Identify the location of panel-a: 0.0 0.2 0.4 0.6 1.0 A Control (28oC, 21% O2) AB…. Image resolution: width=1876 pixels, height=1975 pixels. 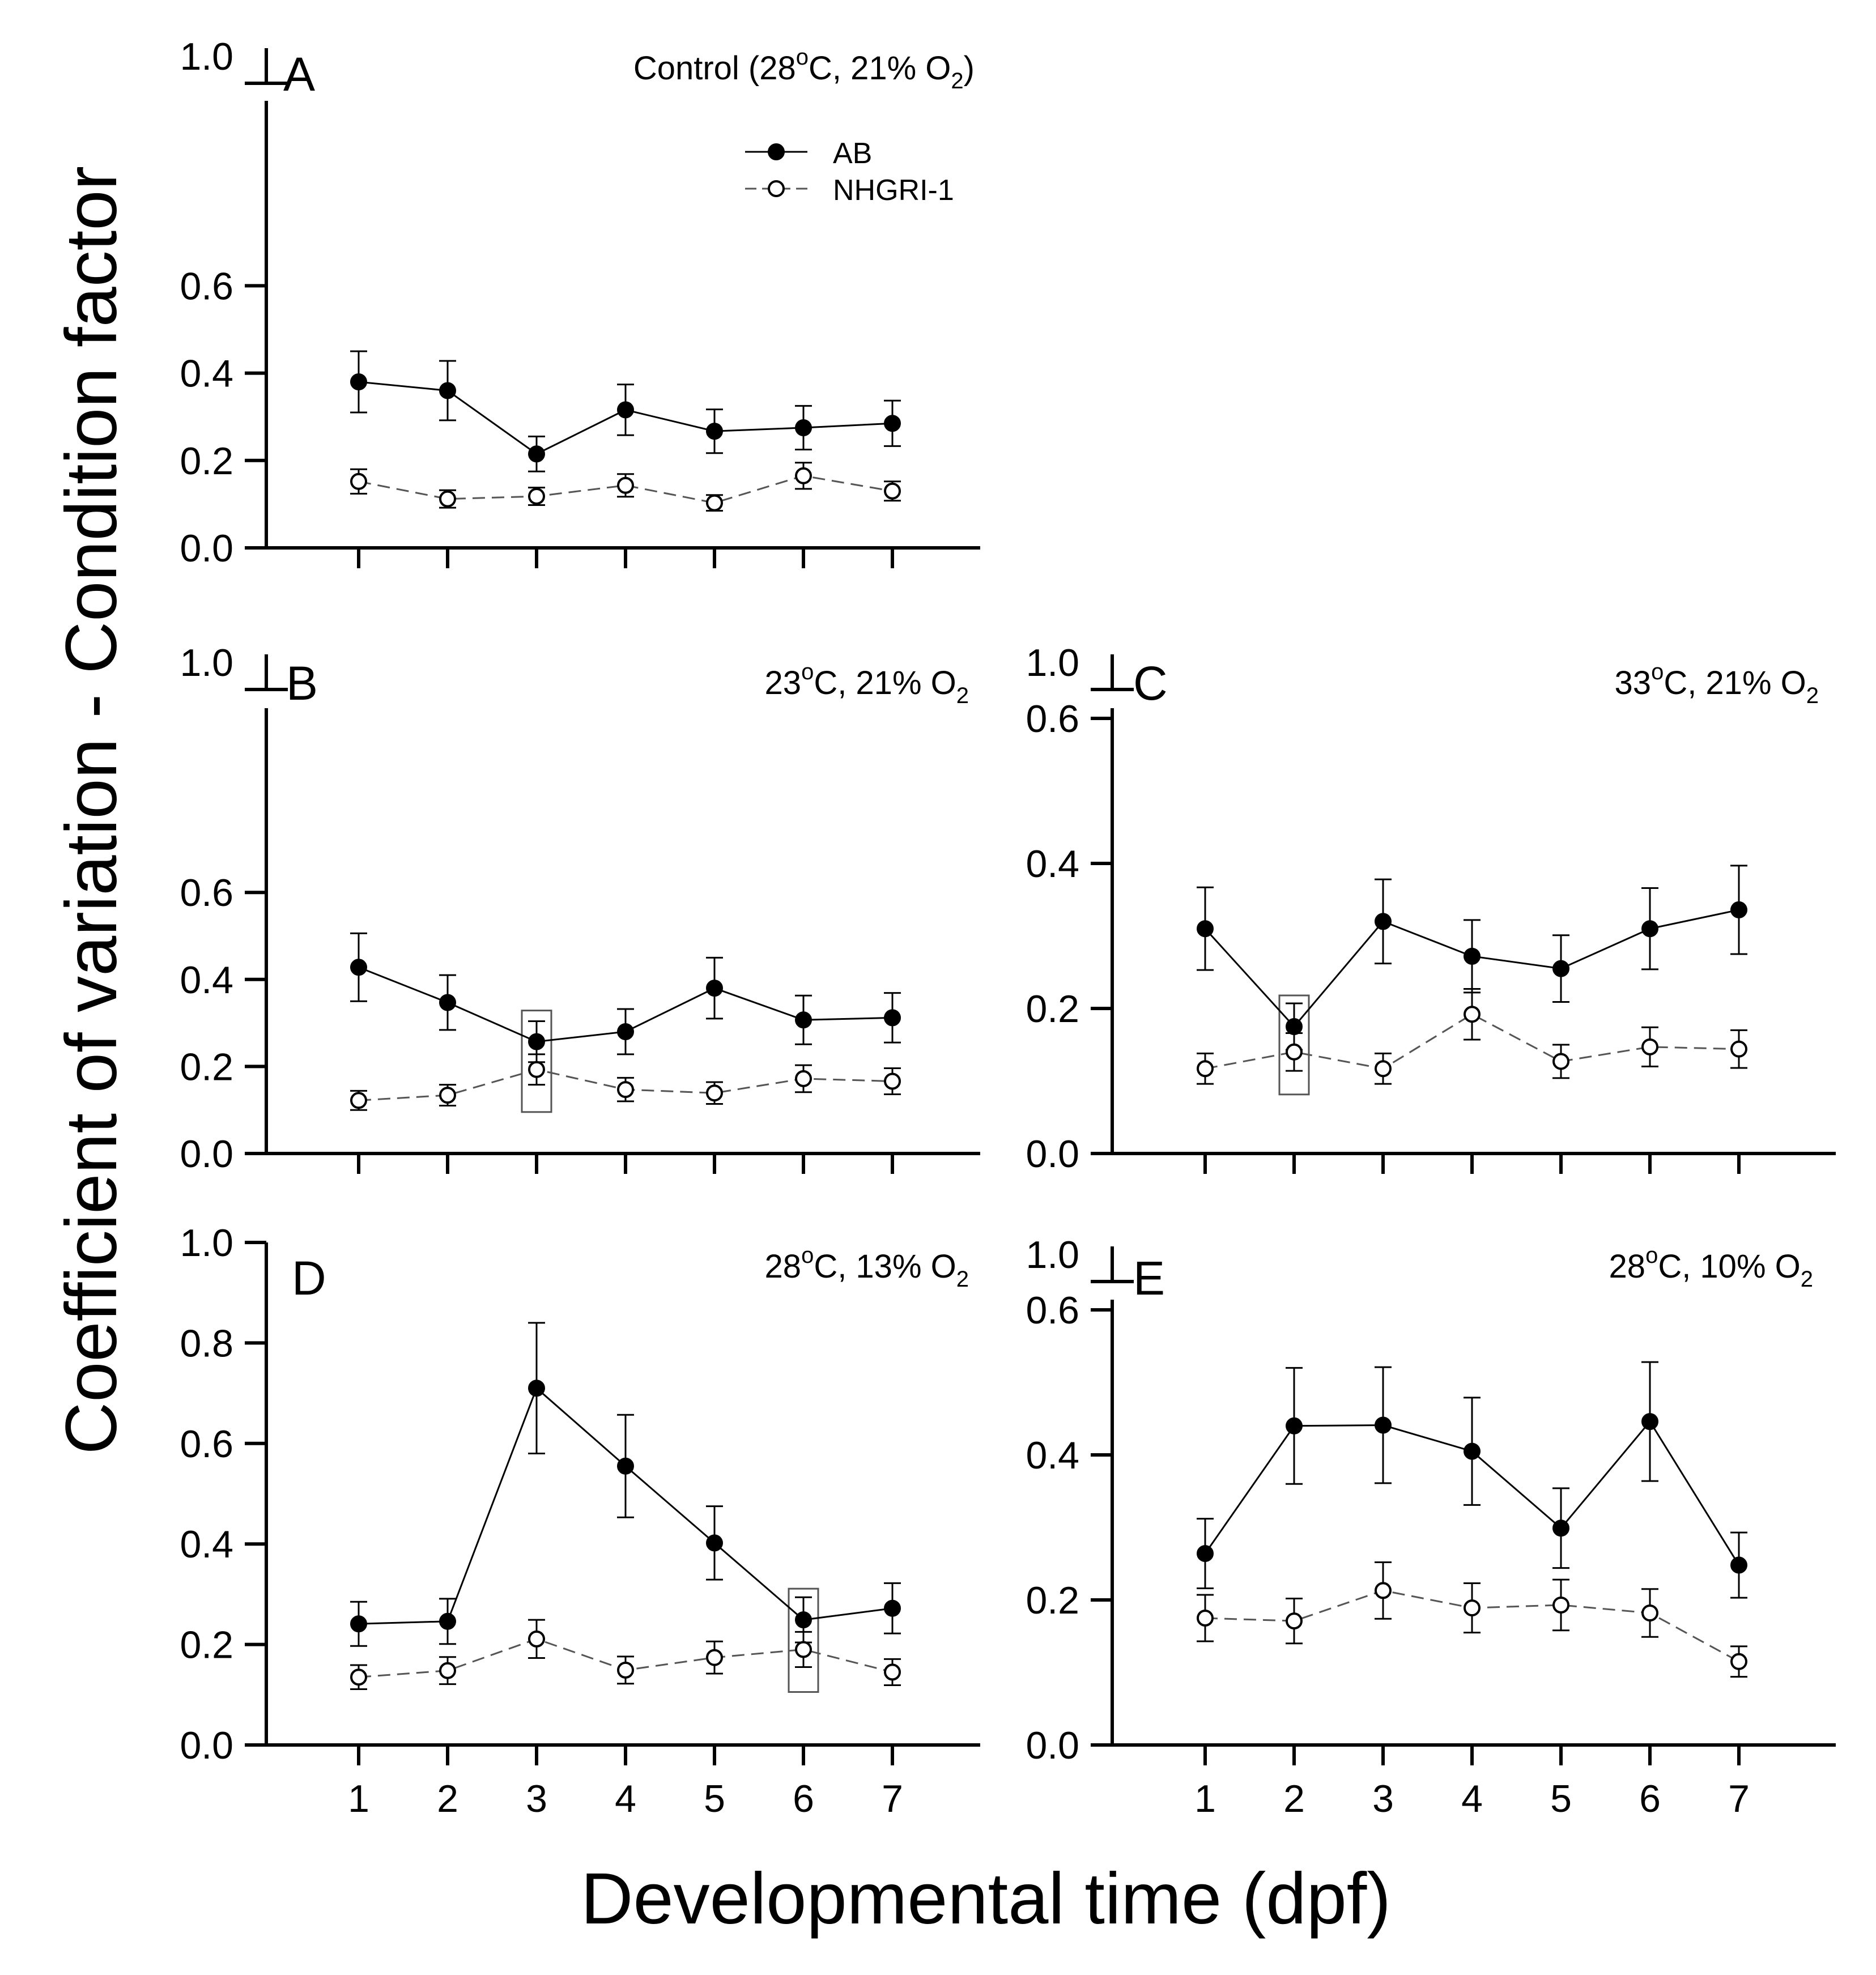
(580, 302).